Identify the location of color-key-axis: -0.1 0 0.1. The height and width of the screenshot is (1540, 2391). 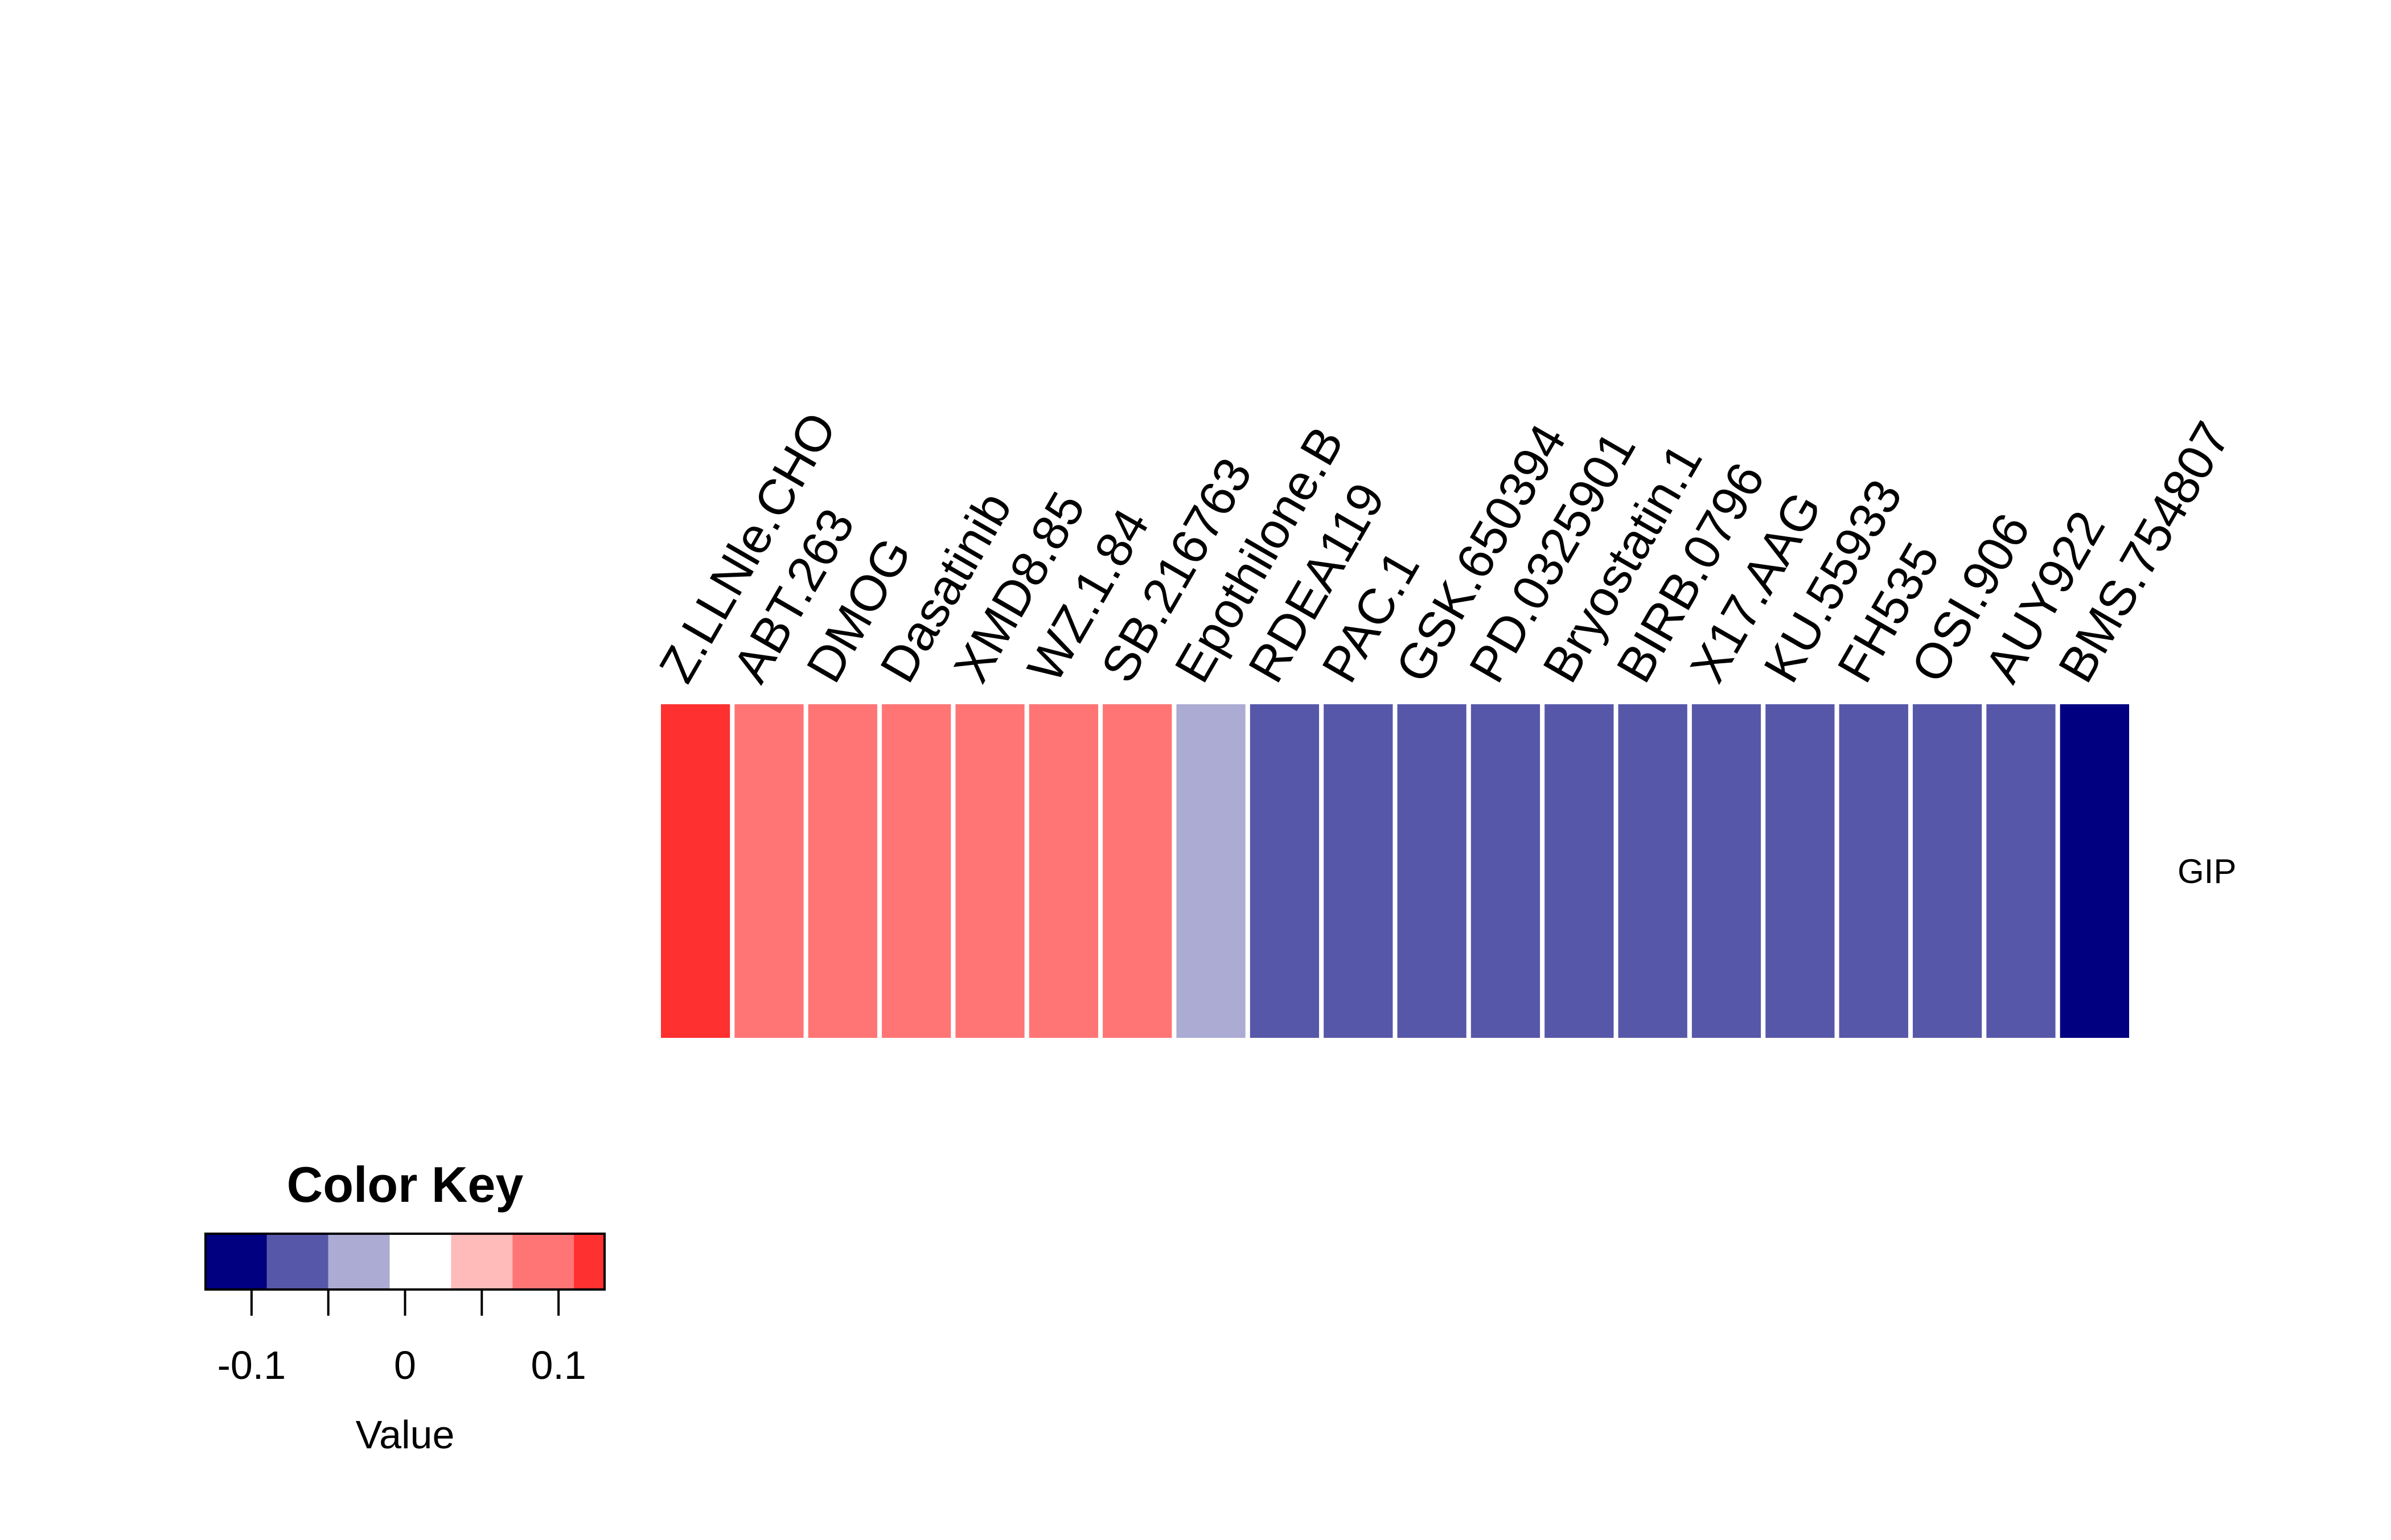
(401, 1338).